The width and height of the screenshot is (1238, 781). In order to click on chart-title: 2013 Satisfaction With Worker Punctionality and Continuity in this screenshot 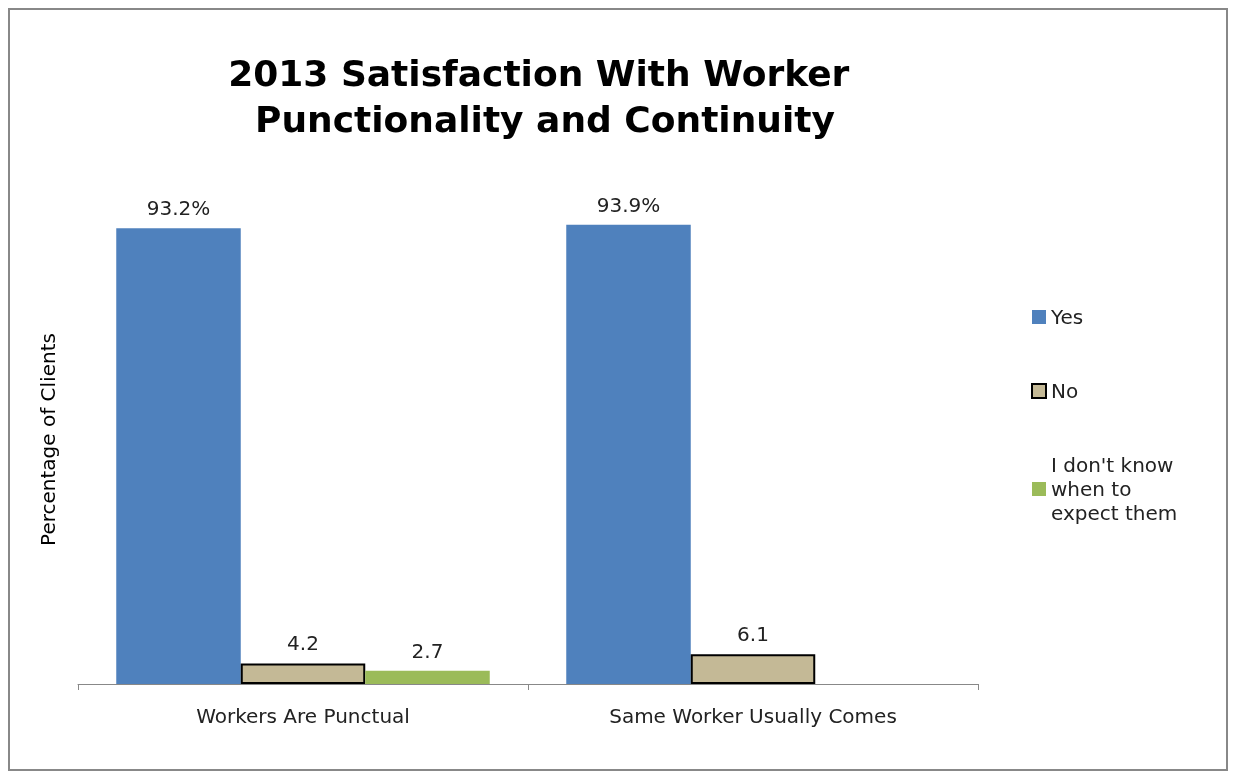, I will do `click(545, 96)`.